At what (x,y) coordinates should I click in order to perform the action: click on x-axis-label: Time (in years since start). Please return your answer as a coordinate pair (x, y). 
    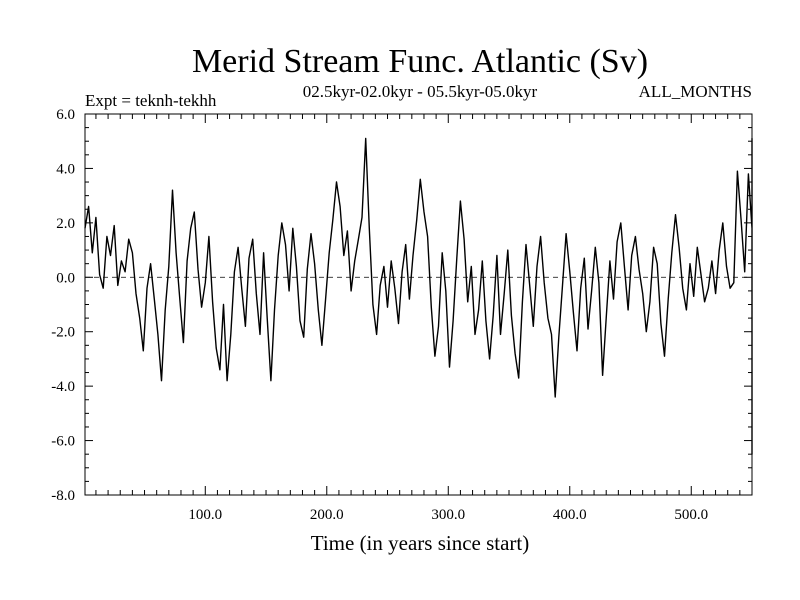
    Looking at the image, I should click on (420, 543).